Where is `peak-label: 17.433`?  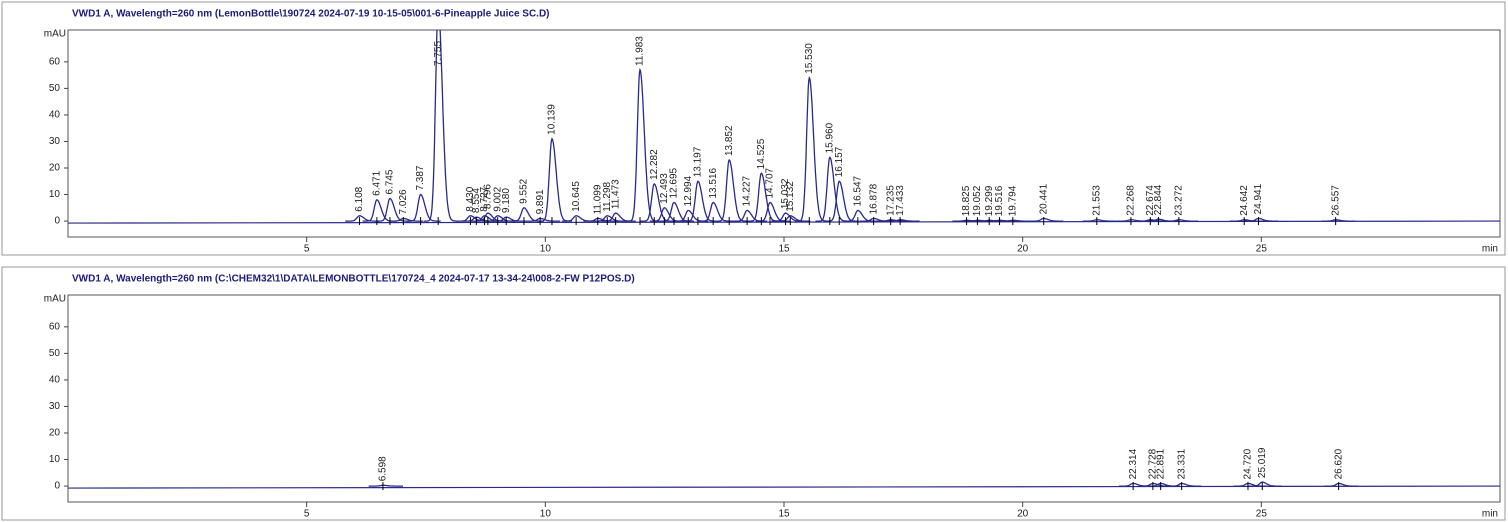 peak-label: 17.433 is located at coordinates (900, 200).